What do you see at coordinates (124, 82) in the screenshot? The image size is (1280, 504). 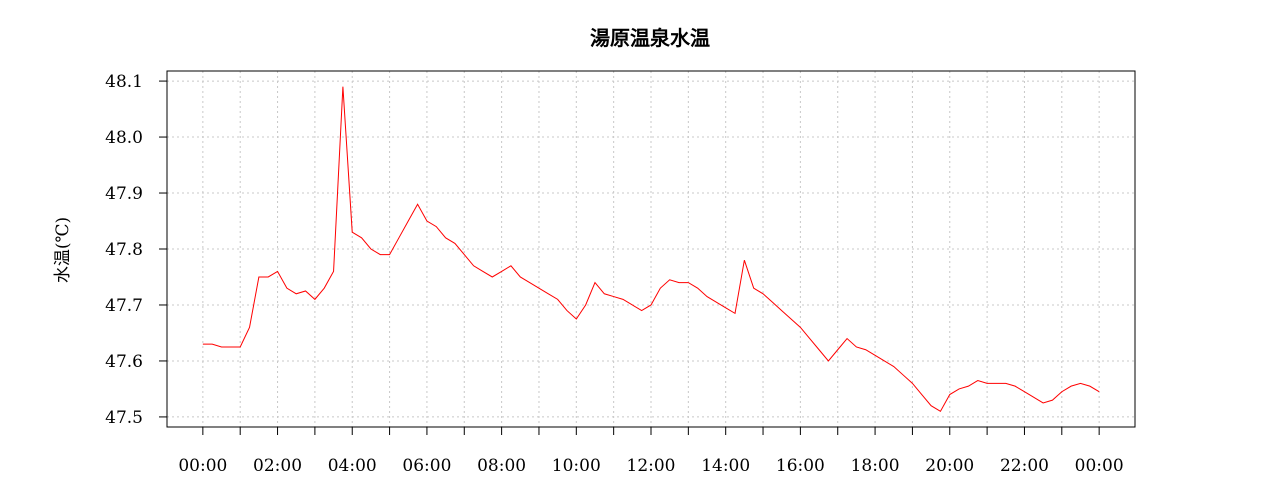 I see `y-tick-label: 48.1` at bounding box center [124, 82].